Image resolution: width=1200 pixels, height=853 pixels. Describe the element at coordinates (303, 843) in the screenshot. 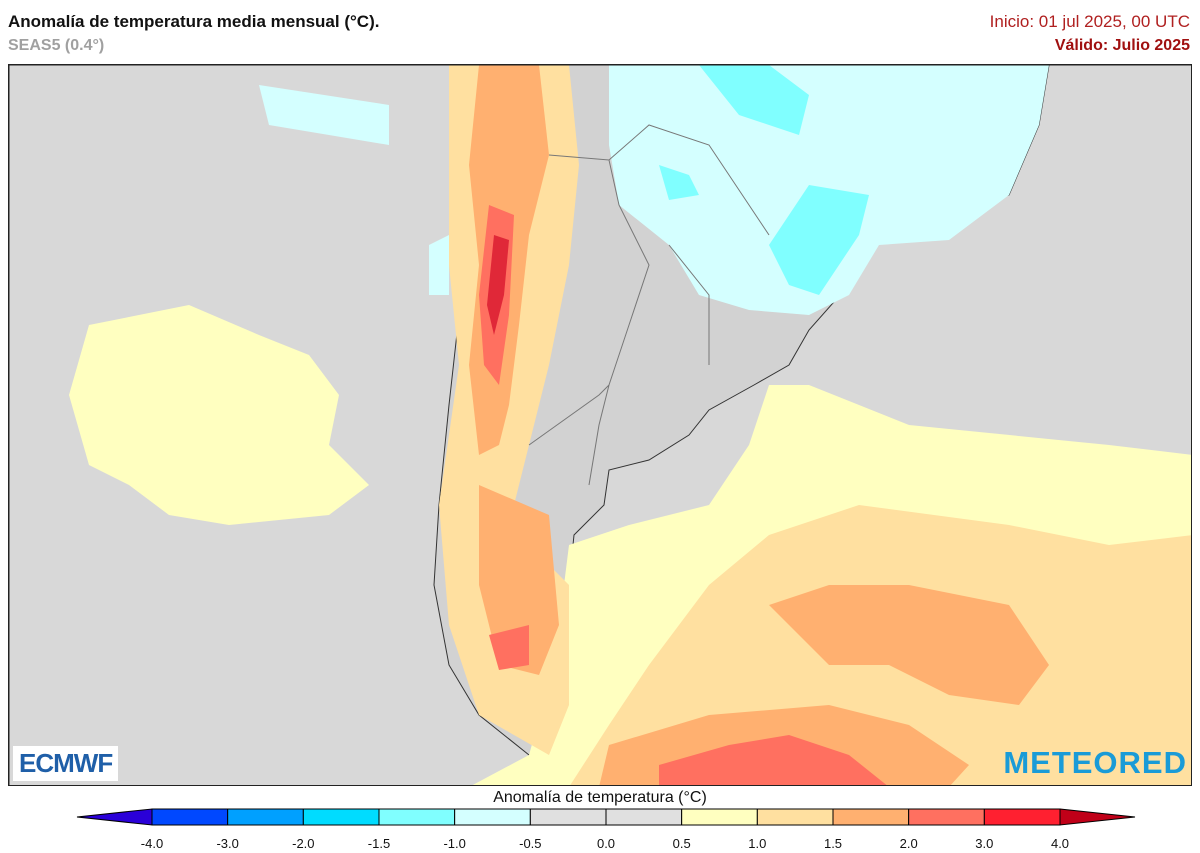

I see `colorbar-tick-label: -2.0` at that location.